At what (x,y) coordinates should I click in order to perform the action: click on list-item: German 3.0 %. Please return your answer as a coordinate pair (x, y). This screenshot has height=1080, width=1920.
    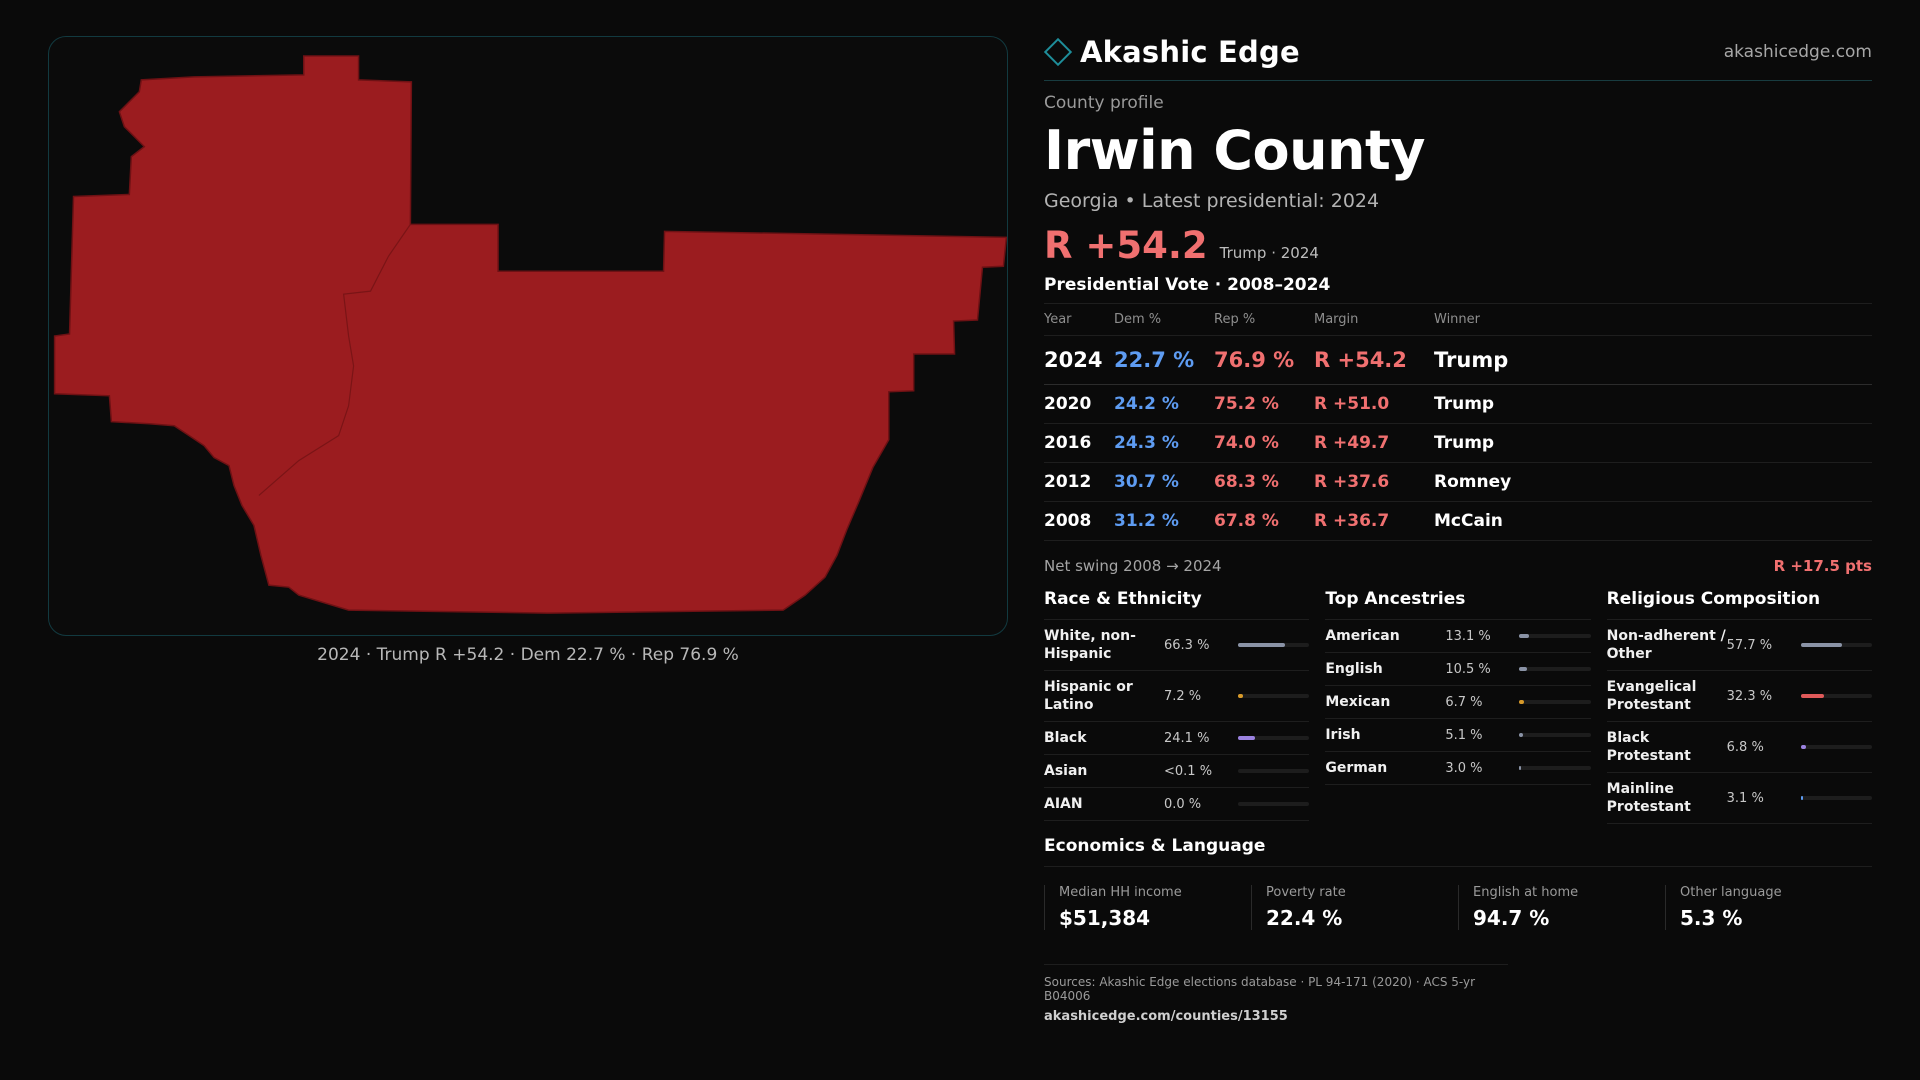
    Looking at the image, I should click on (1458, 768).